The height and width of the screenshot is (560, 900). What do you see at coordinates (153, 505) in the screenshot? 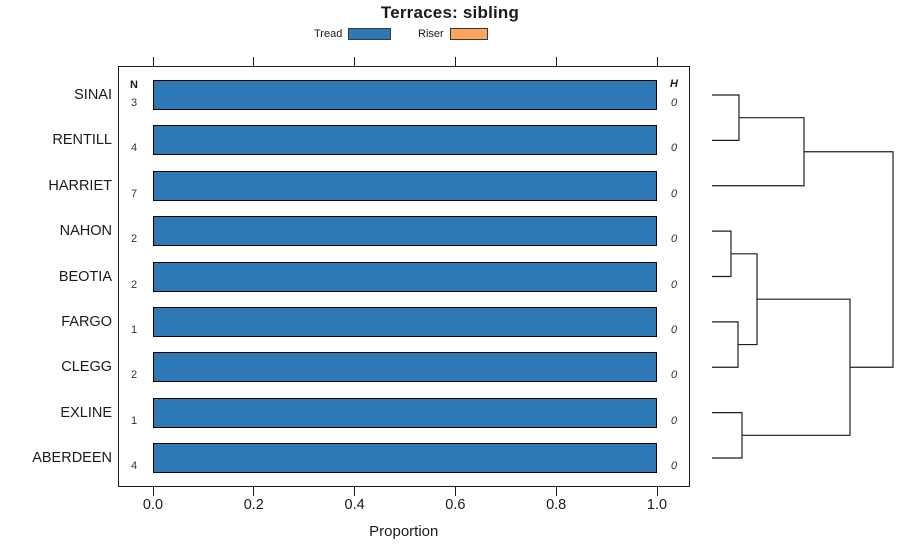
I see `x-axis-tick-label: 0.0` at bounding box center [153, 505].